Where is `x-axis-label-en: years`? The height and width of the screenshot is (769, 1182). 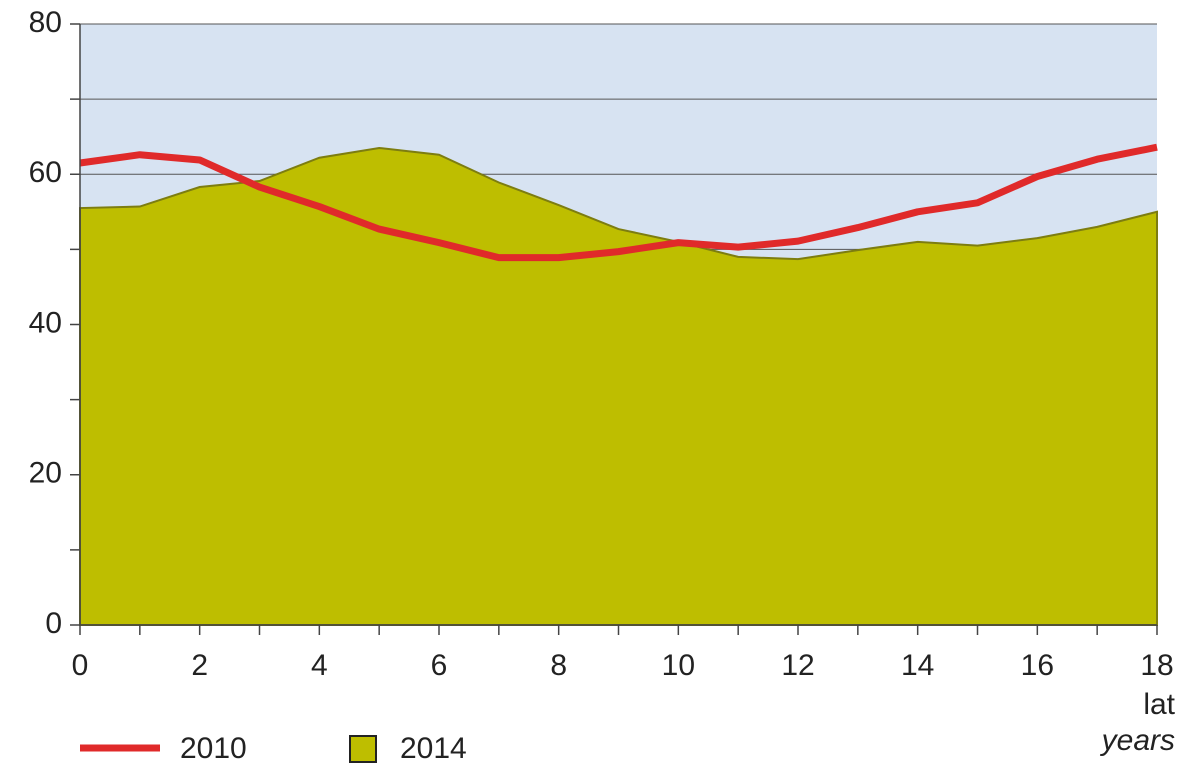
x-axis-label-en: years is located at coordinates (1137, 740).